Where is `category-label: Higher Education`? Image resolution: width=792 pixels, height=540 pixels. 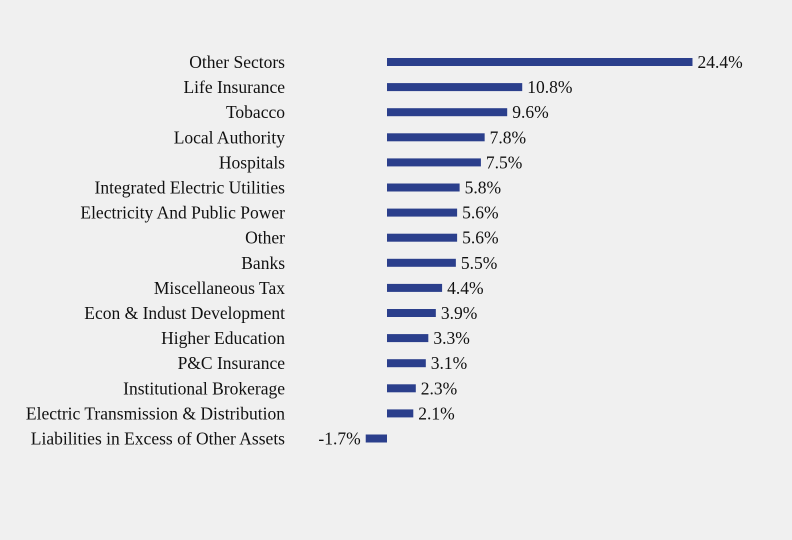 category-label: Higher Education is located at coordinates (223, 338).